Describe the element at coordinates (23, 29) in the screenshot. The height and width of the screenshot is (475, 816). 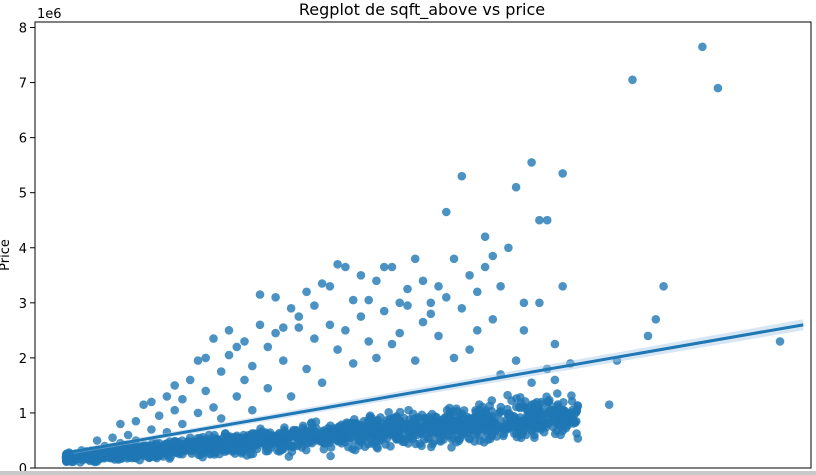
I see `y-tick-label: 8` at that location.